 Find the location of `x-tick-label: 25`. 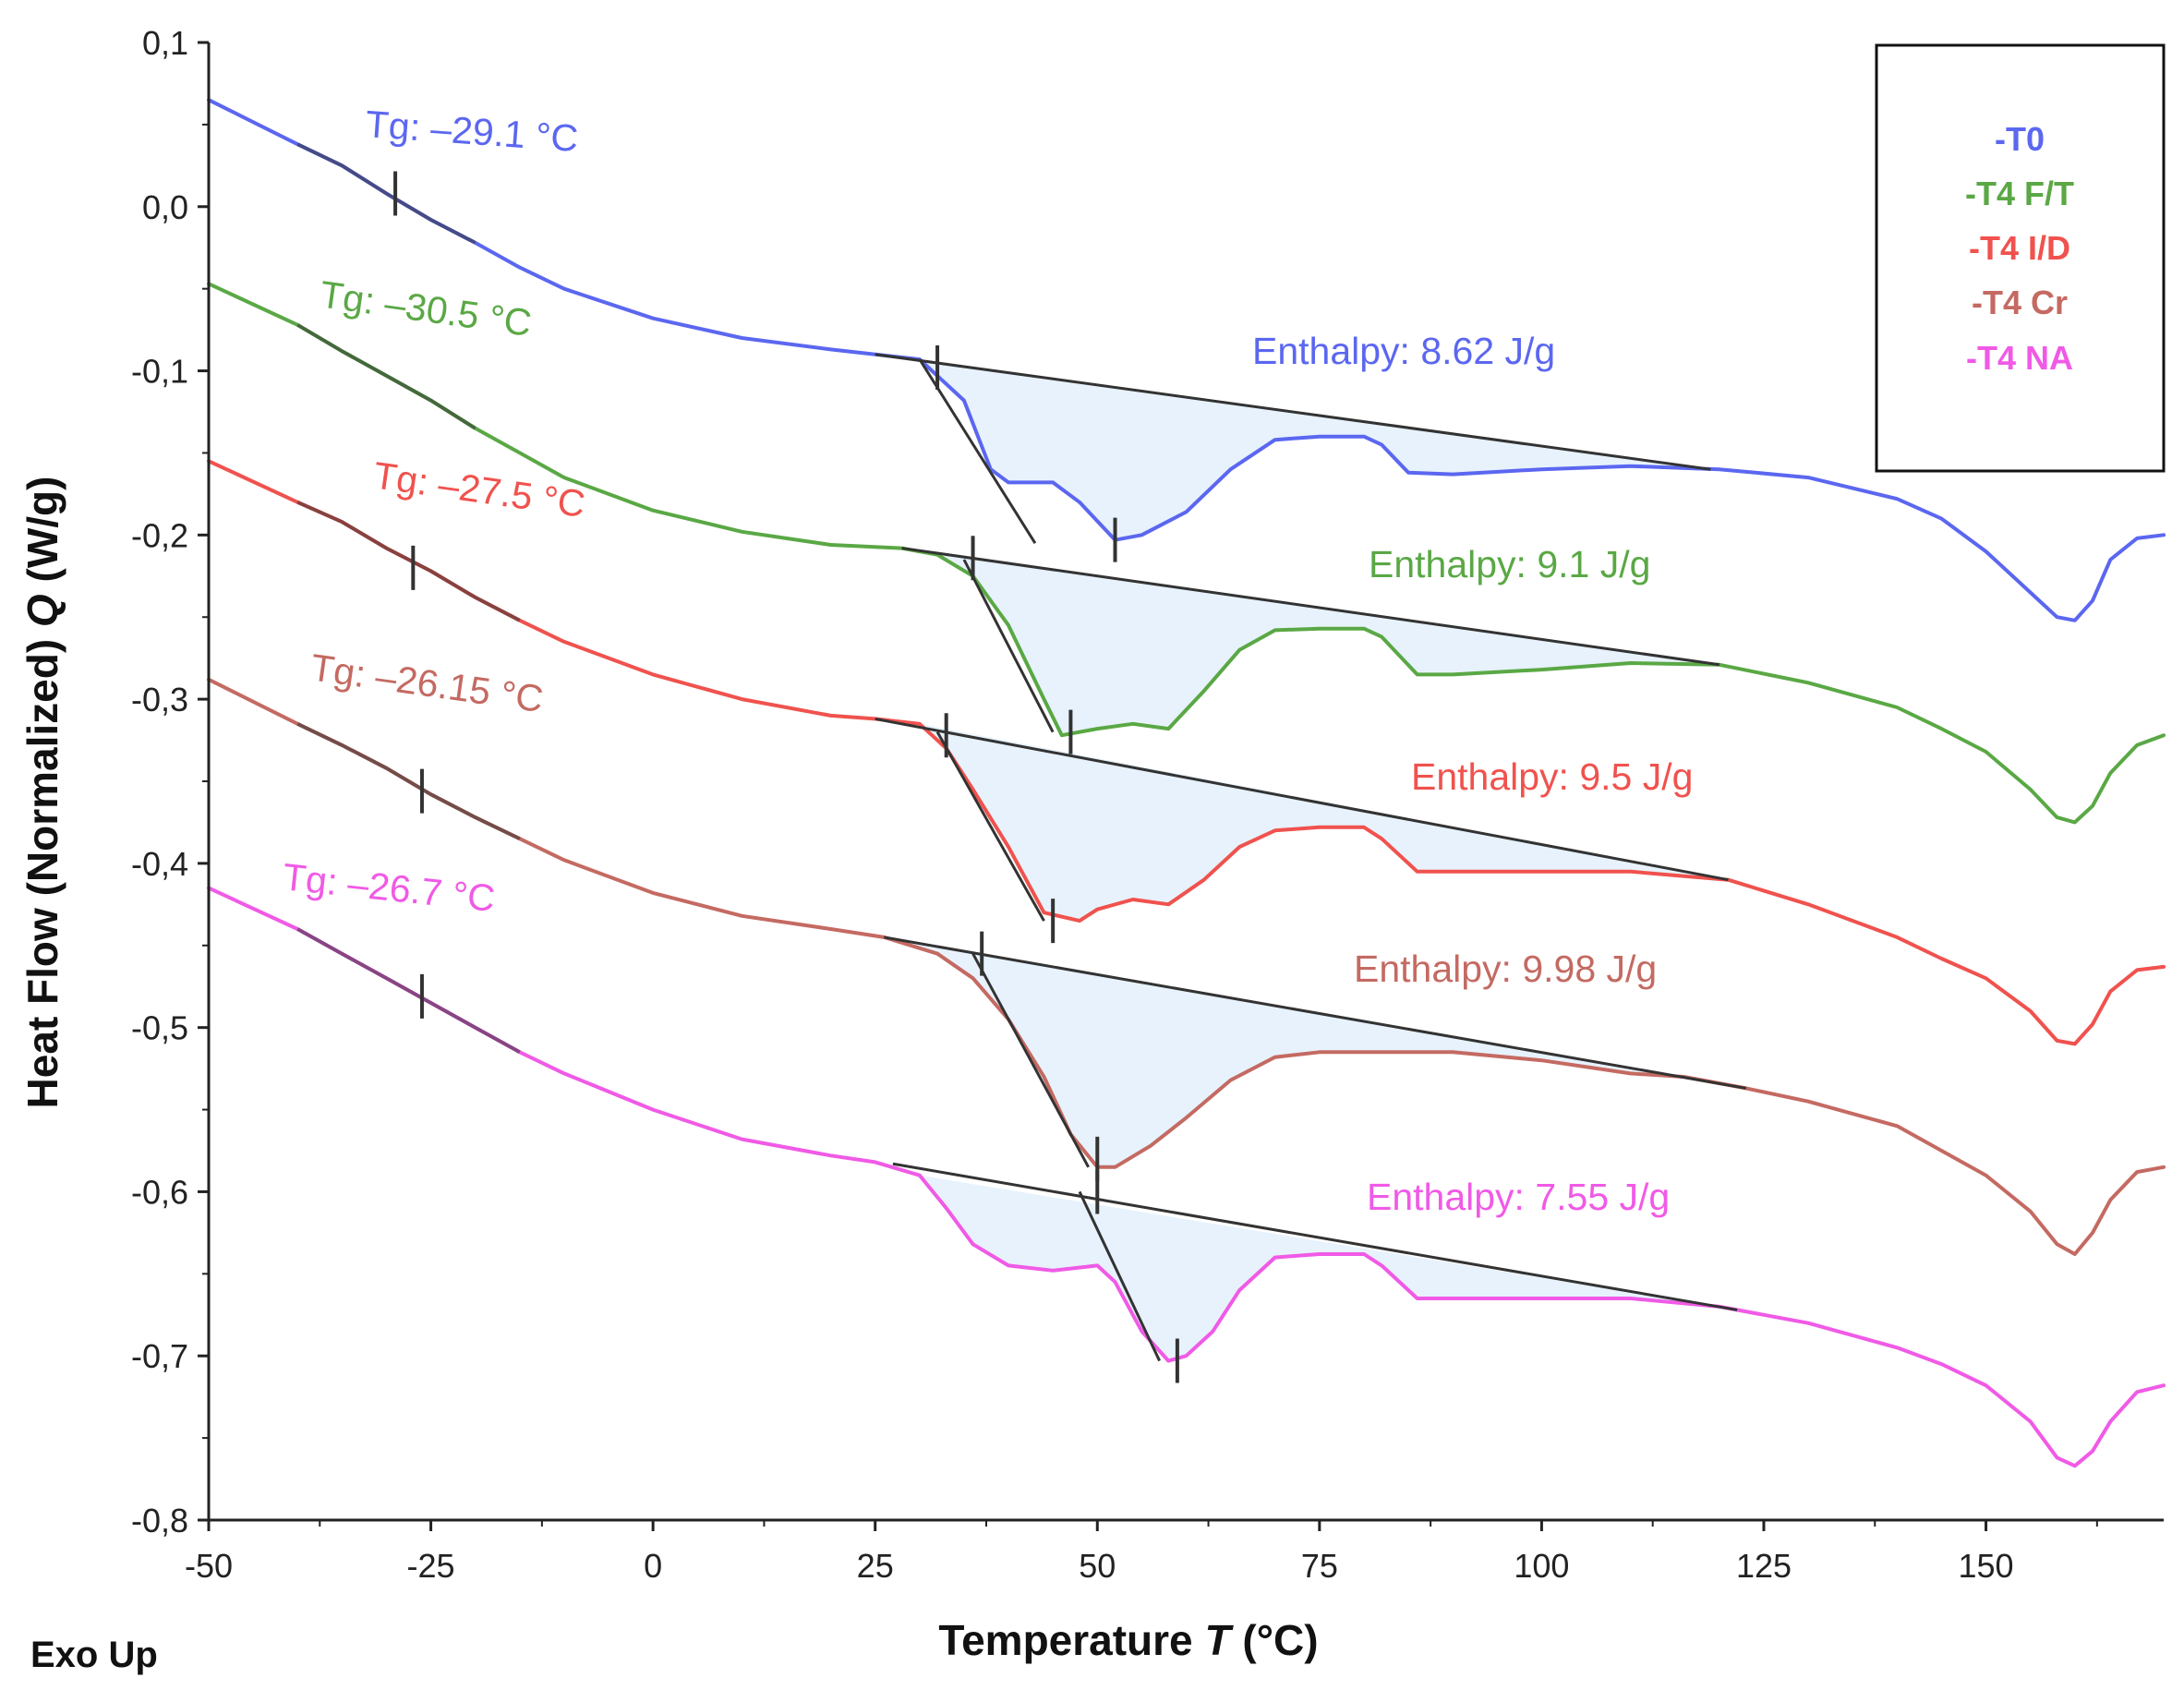

x-tick-label: 25 is located at coordinates (875, 1566).